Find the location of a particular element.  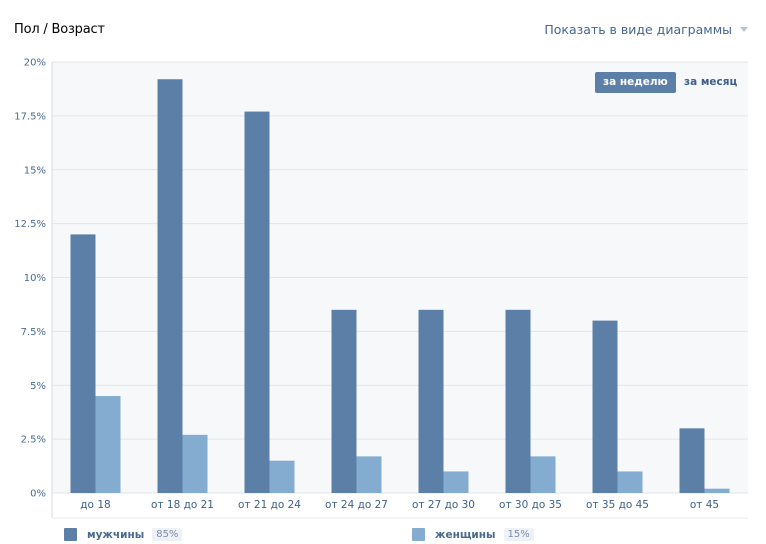

legend-label-men: мужчины is located at coordinates (116, 534).